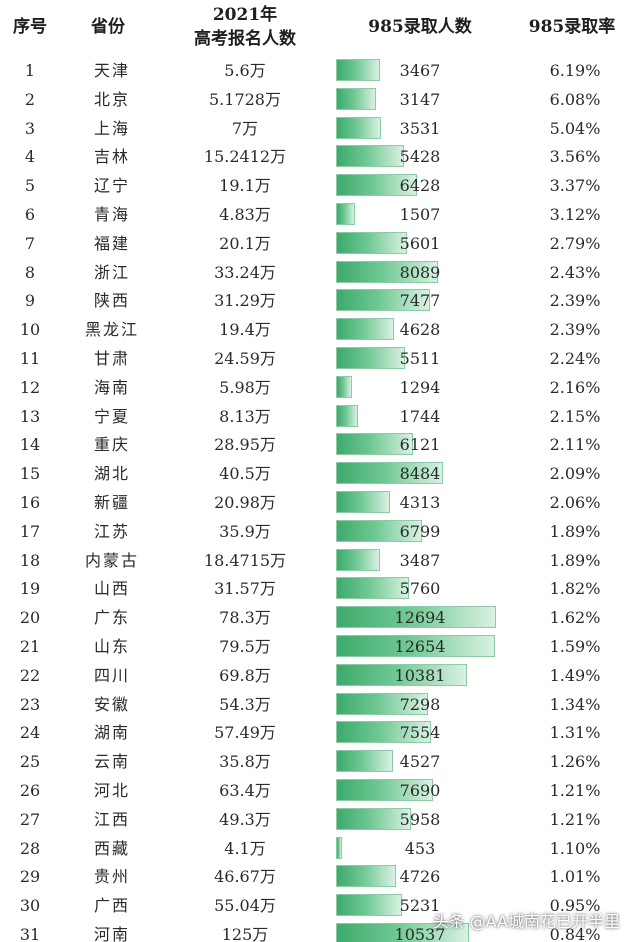 The image size is (640, 942). What do you see at coordinates (526, 921) in the screenshot?
I see `watermark: 头条 @AA城南花已开半里` at bounding box center [526, 921].